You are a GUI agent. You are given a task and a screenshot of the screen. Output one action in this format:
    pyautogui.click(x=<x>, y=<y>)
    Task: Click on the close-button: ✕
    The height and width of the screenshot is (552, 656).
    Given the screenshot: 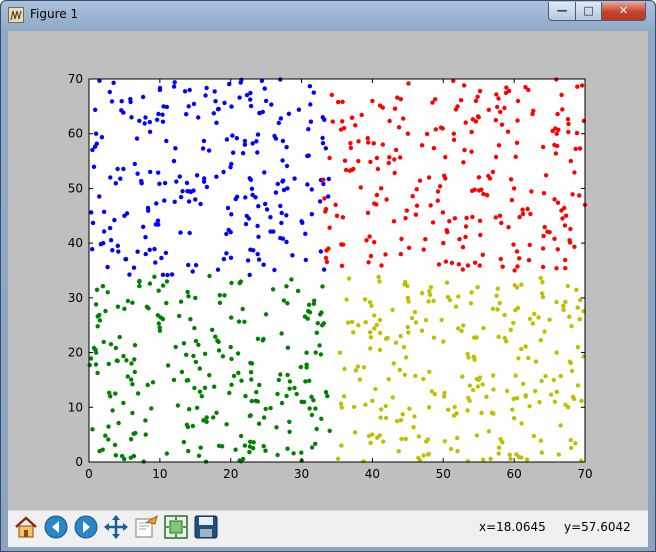 What is the action you would take?
    pyautogui.click(x=623, y=11)
    